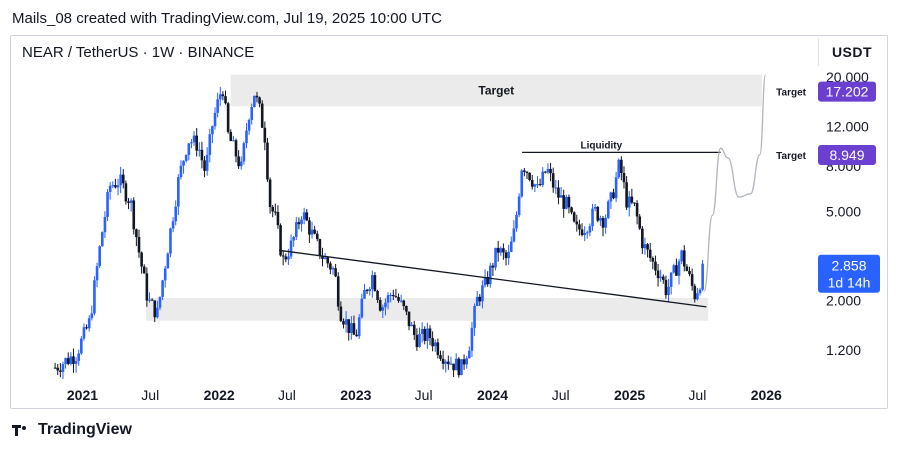 The width and height of the screenshot is (900, 452). I want to click on tradingview-logo-icon, so click(22, 430).